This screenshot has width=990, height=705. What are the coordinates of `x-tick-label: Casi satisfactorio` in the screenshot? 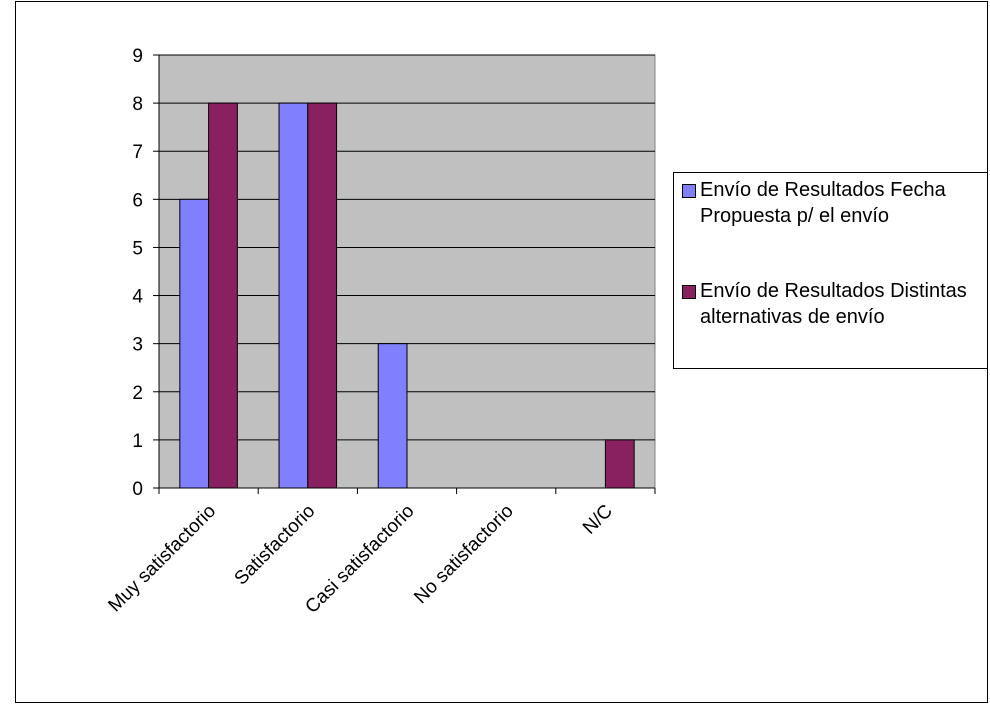 It's located at (359, 559).